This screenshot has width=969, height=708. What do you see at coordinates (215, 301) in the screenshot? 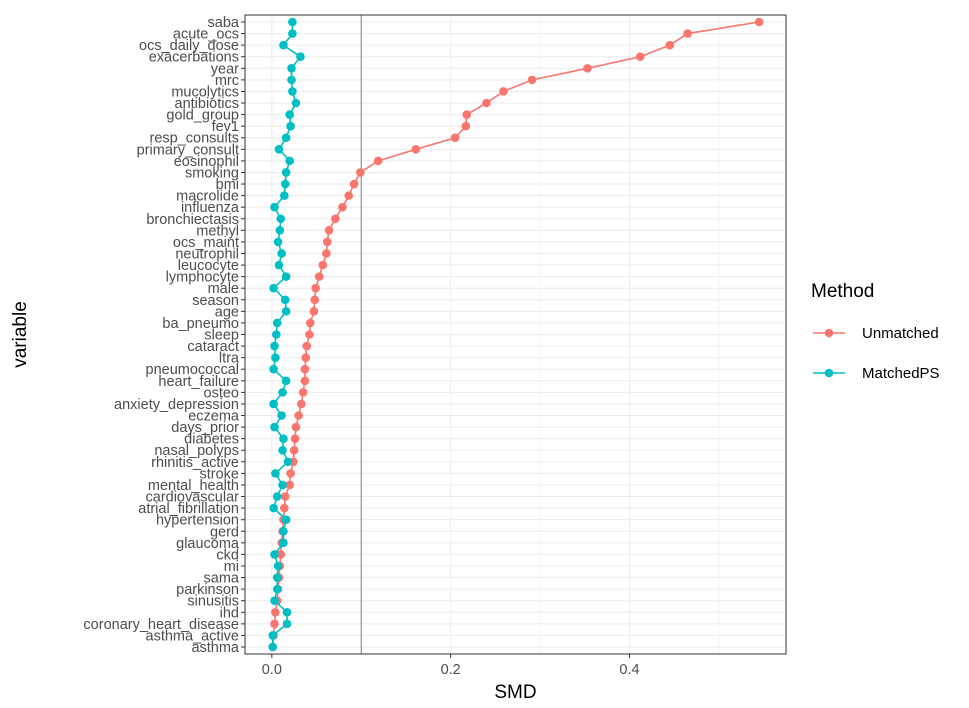
I see `y-tick-label: season` at bounding box center [215, 301].